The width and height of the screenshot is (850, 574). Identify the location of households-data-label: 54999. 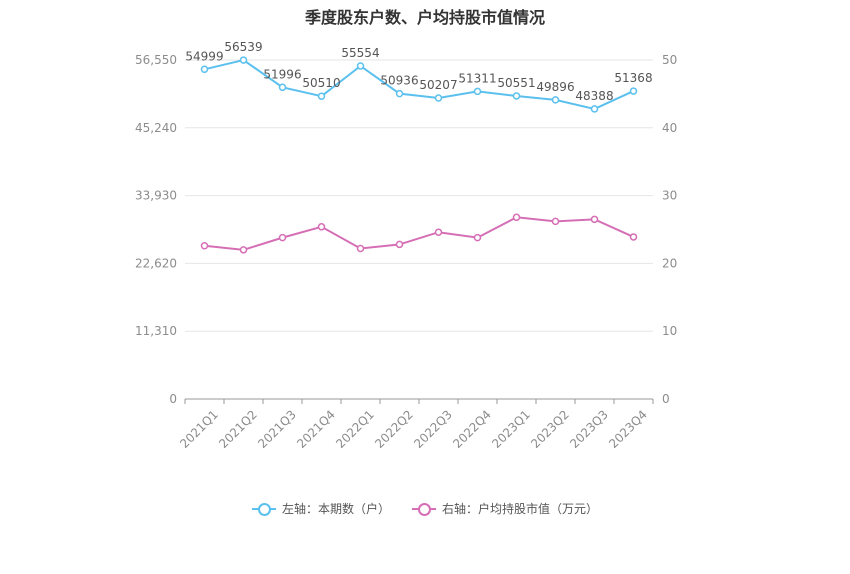
(204, 56).